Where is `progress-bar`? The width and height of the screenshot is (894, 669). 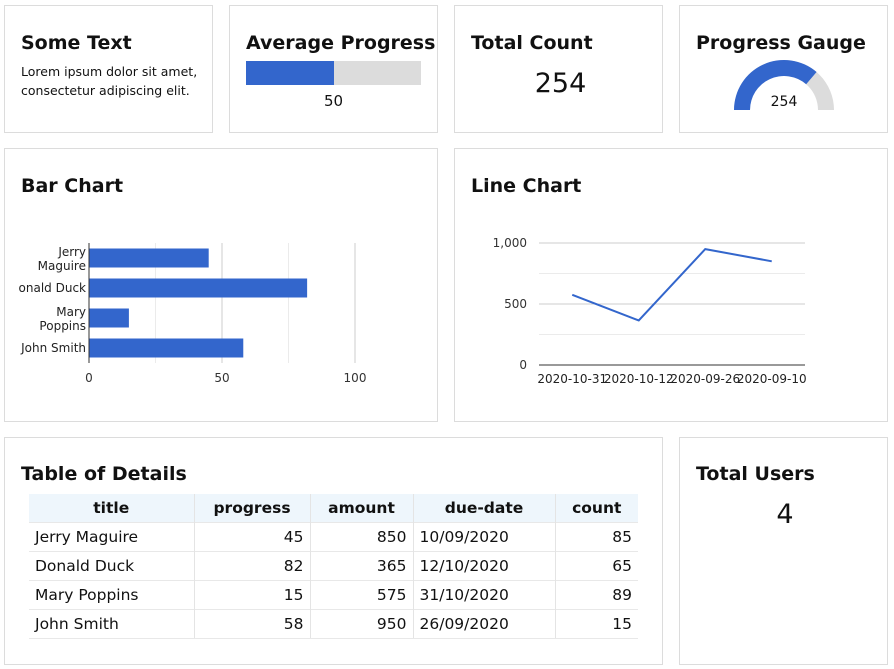 progress-bar is located at coordinates (333, 73).